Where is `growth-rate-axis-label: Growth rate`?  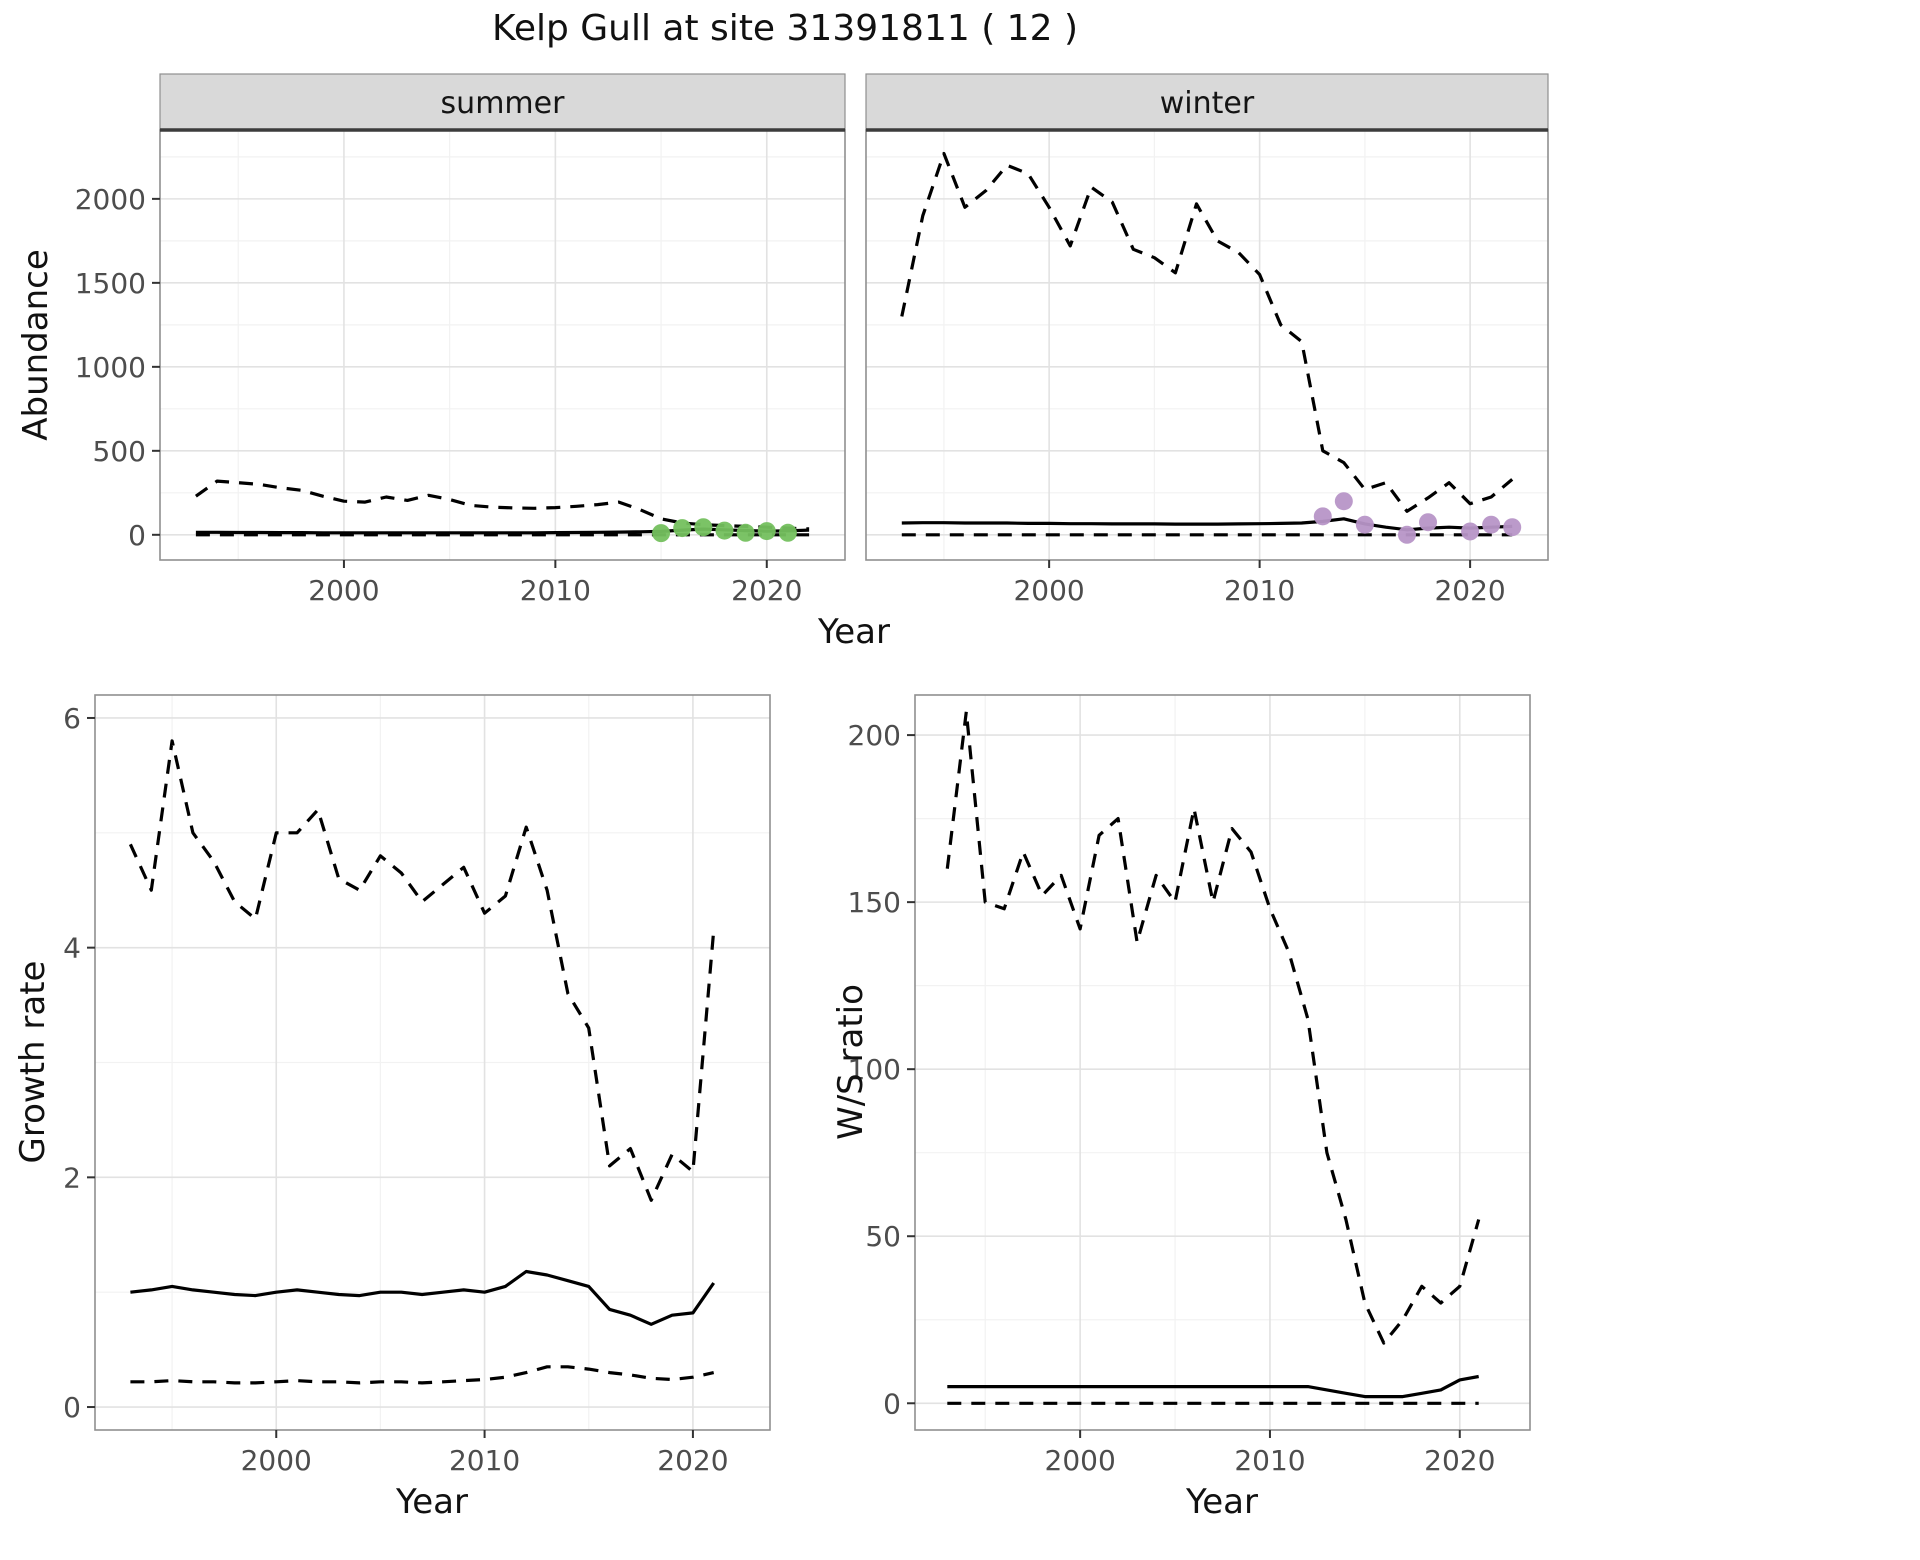 growth-rate-axis-label: Growth rate is located at coordinates (33, 1062).